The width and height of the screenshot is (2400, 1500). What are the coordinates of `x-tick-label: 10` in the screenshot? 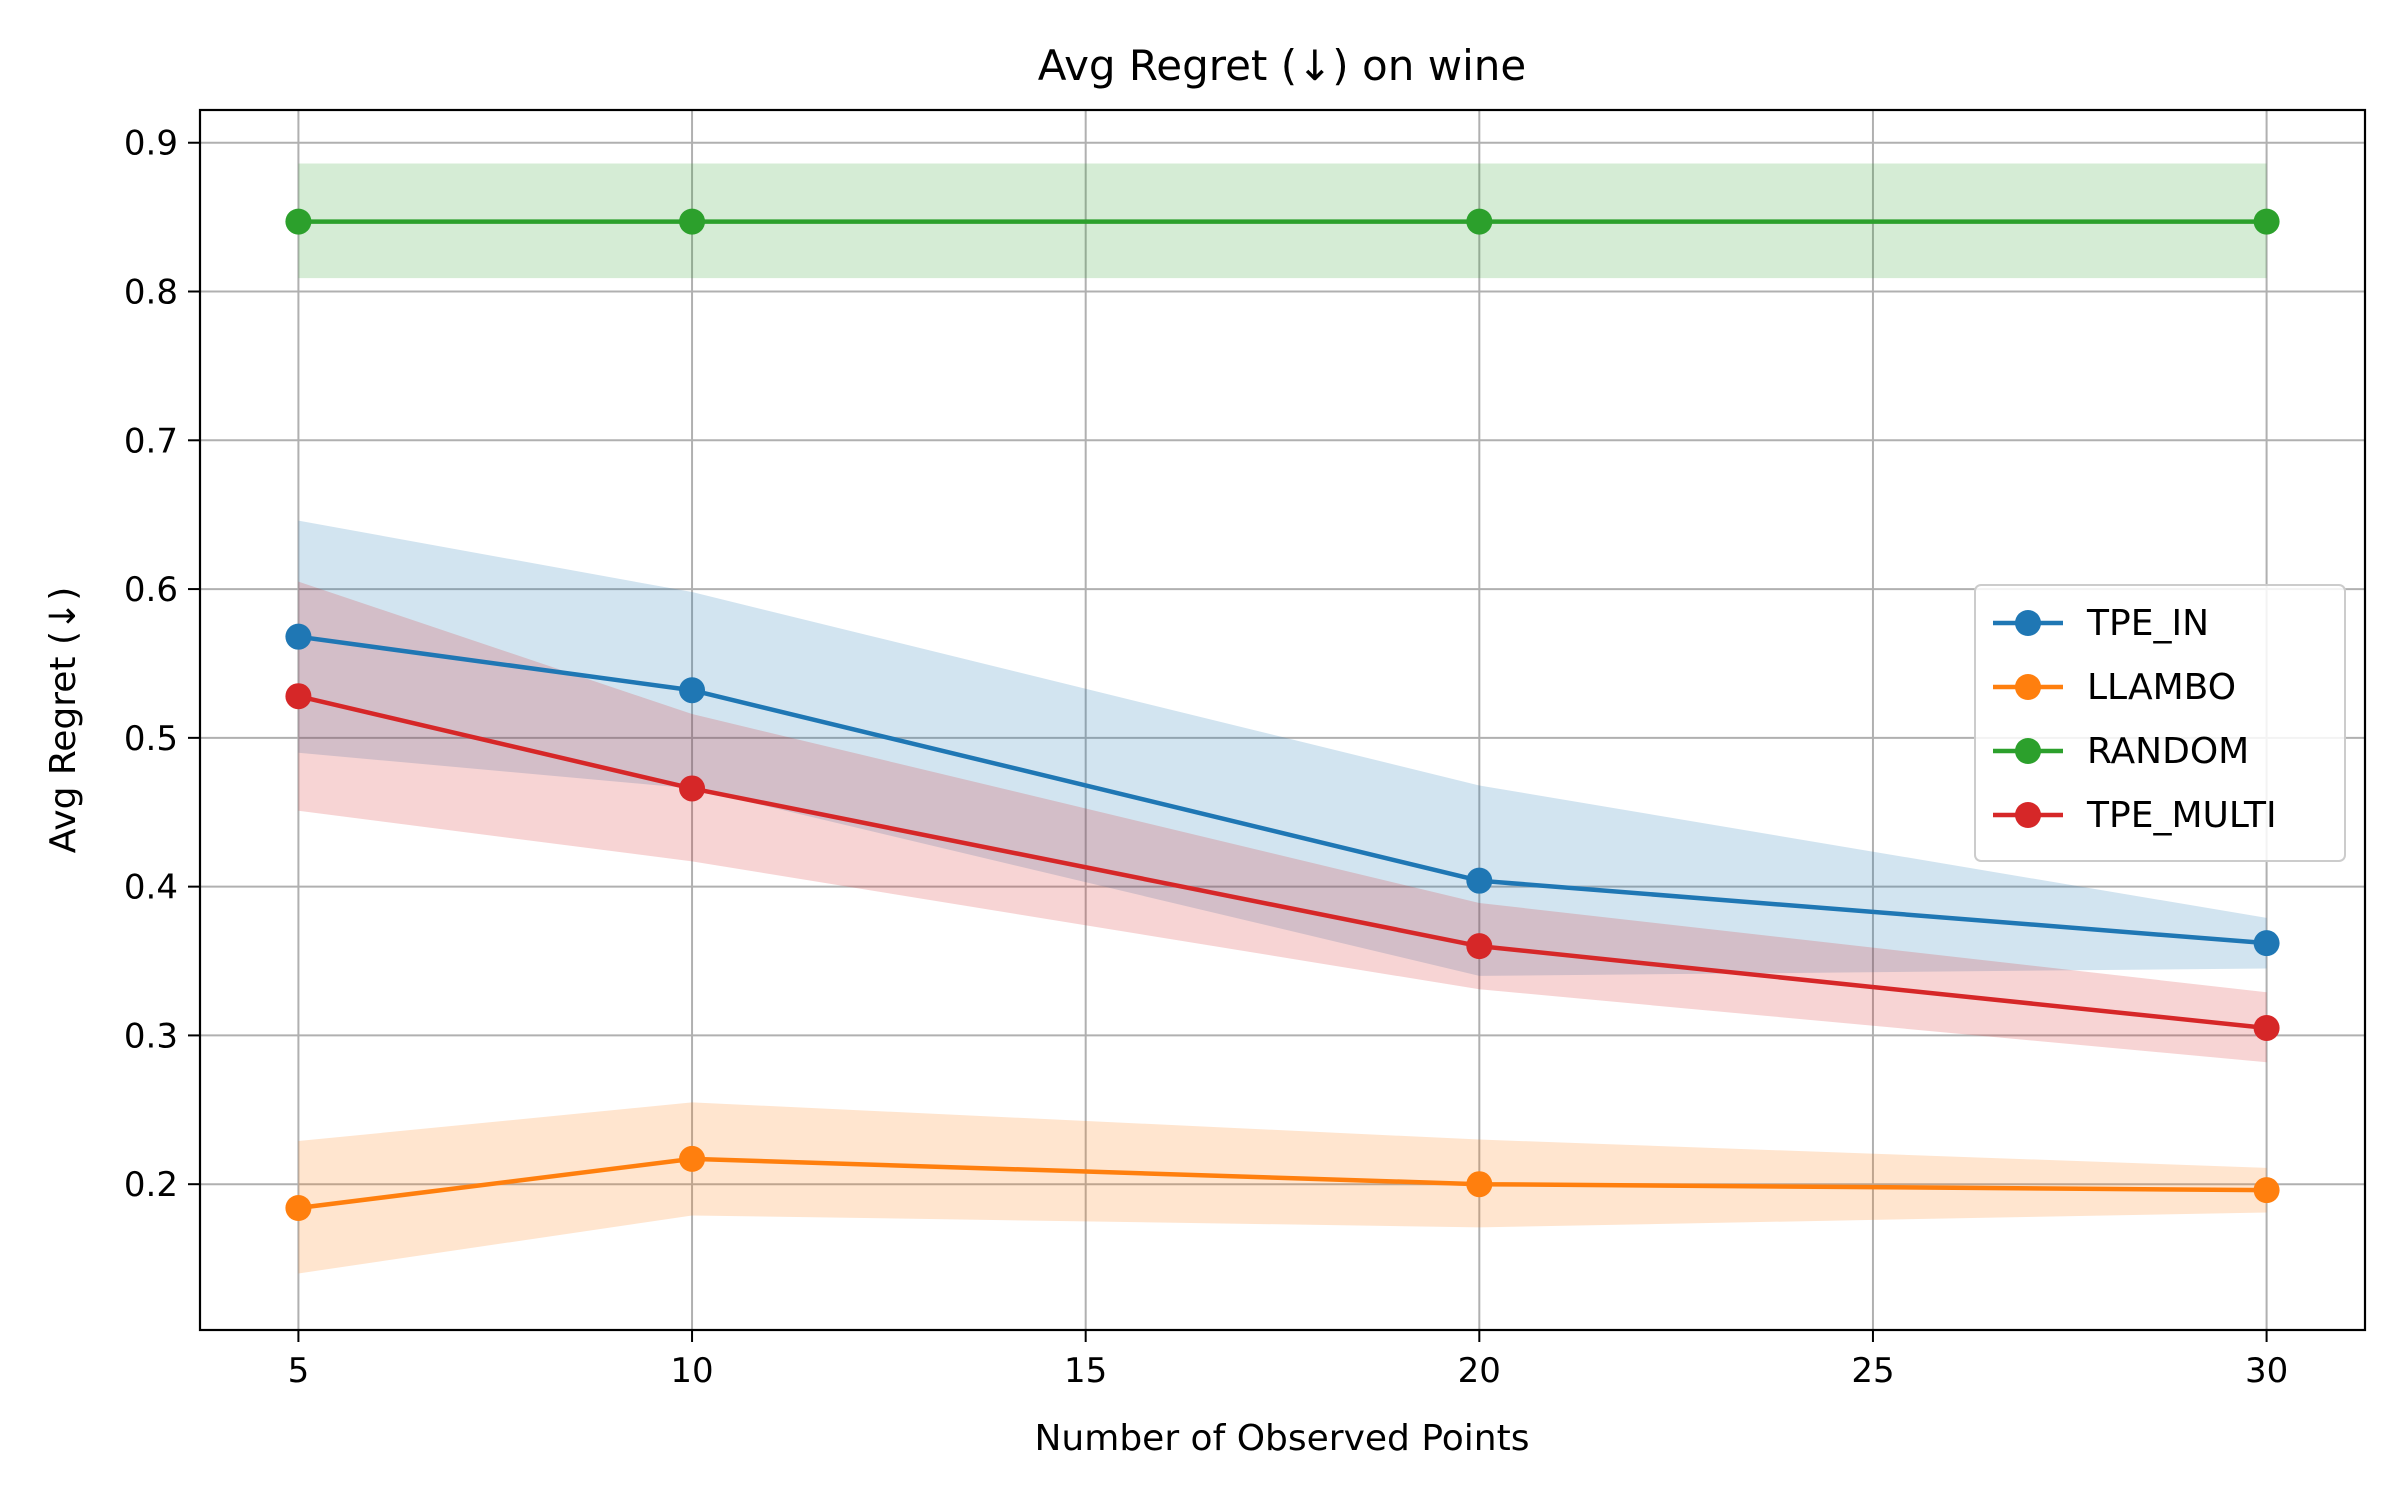 It's located at (691, 1371).